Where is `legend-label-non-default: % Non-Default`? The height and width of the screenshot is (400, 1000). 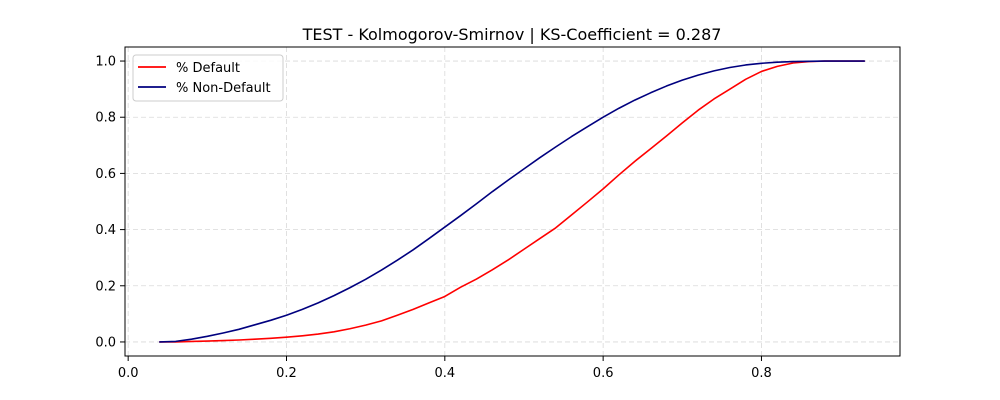
legend-label-non-default: % Non-Default is located at coordinates (223, 88).